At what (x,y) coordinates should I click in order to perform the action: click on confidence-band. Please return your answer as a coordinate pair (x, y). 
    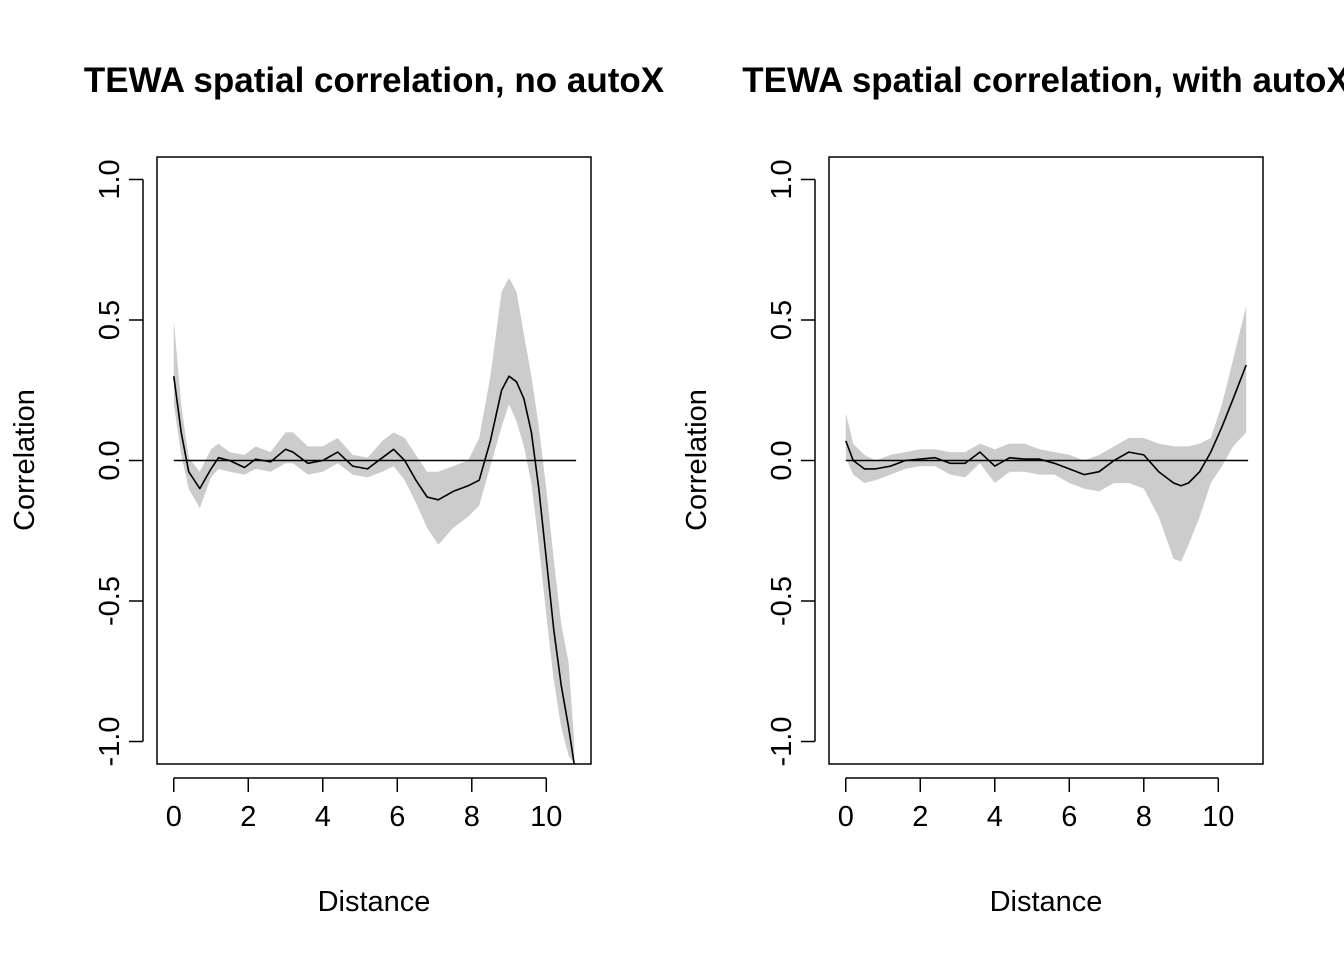
    Looking at the image, I should click on (1046, 433).